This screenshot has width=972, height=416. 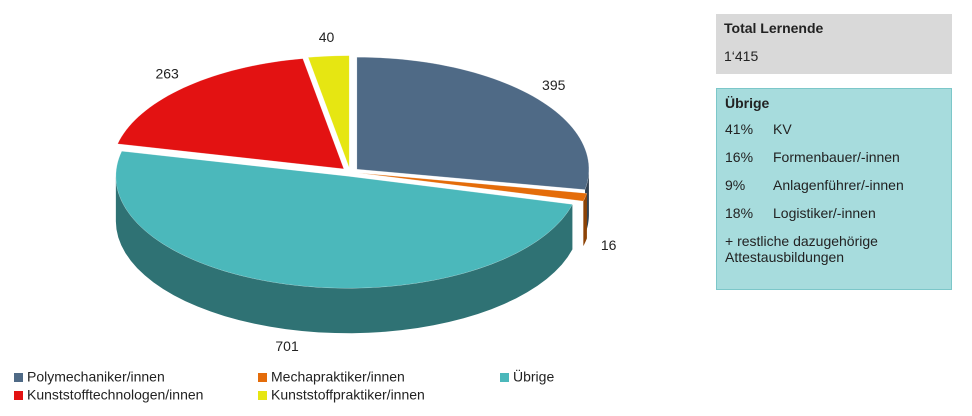 What do you see at coordinates (747, 103) in the screenshot?
I see `breakdown-title: Übrige` at bounding box center [747, 103].